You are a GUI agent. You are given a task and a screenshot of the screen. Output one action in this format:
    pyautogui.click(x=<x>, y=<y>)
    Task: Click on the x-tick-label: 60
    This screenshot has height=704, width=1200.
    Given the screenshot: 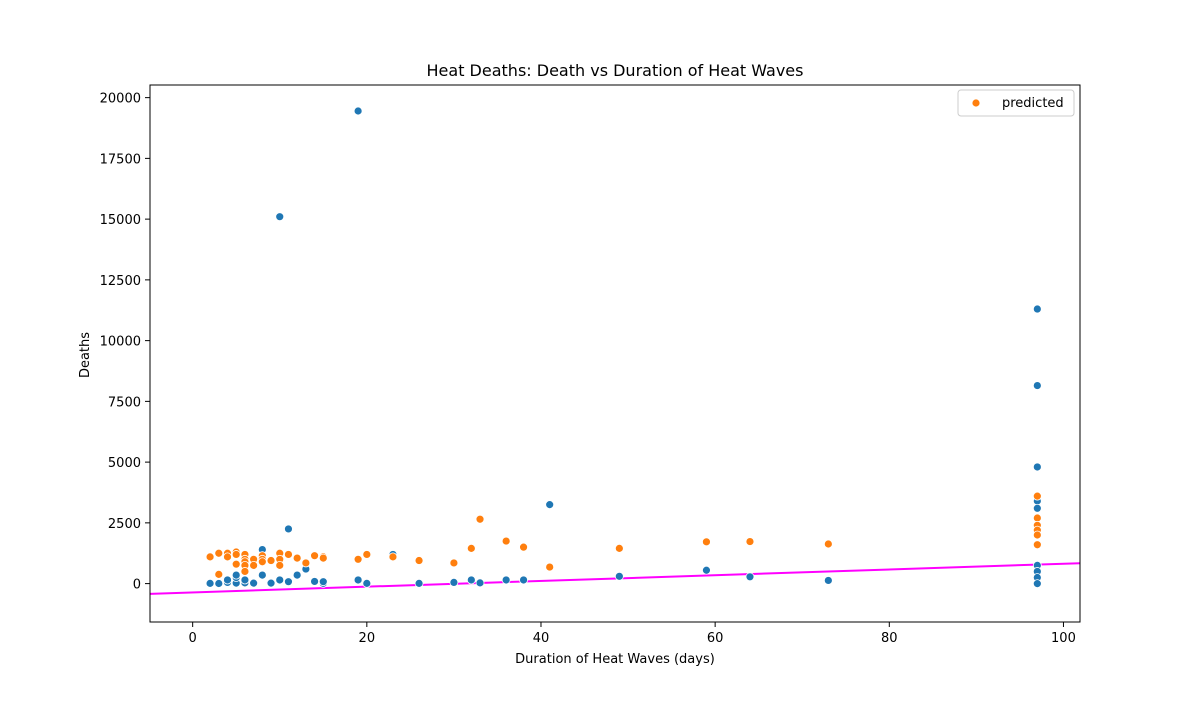 What is the action you would take?
    pyautogui.click(x=715, y=638)
    